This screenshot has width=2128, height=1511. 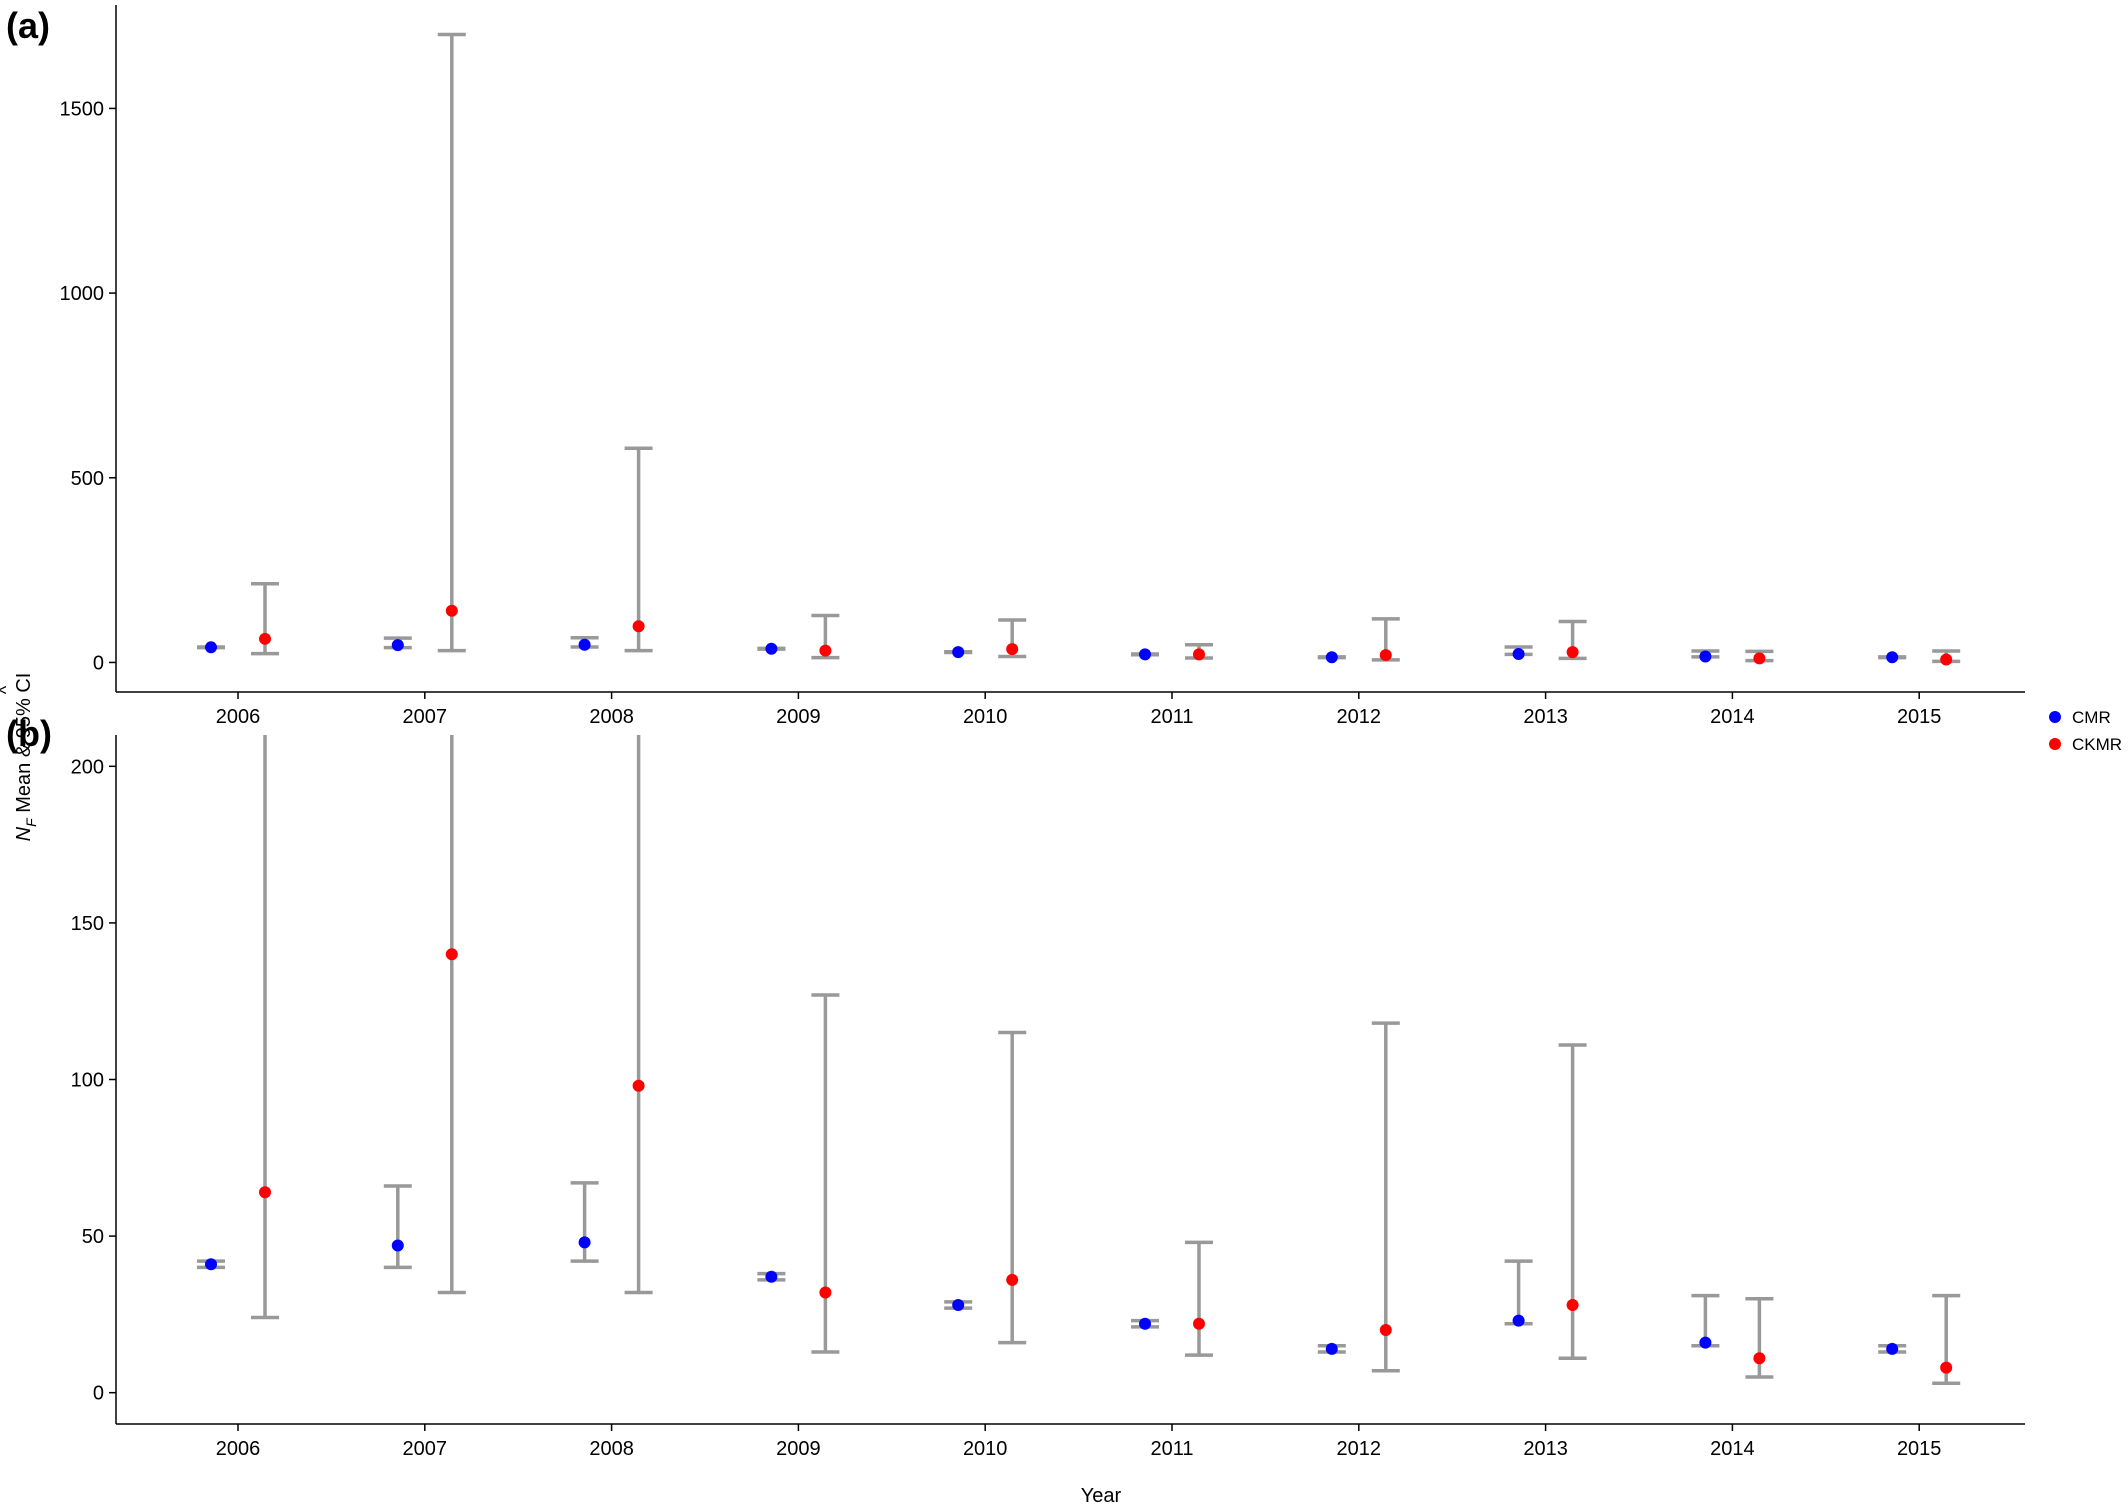 What do you see at coordinates (1572, 1304) in the screenshot?
I see `panel-b-ckmr-point-2013` at bounding box center [1572, 1304].